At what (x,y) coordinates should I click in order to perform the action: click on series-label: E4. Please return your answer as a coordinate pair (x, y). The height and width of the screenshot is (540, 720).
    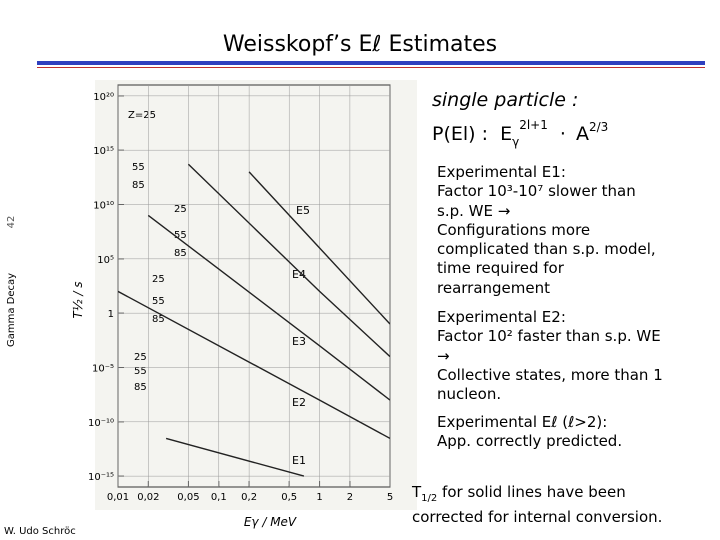
    Looking at the image, I should click on (299, 274).